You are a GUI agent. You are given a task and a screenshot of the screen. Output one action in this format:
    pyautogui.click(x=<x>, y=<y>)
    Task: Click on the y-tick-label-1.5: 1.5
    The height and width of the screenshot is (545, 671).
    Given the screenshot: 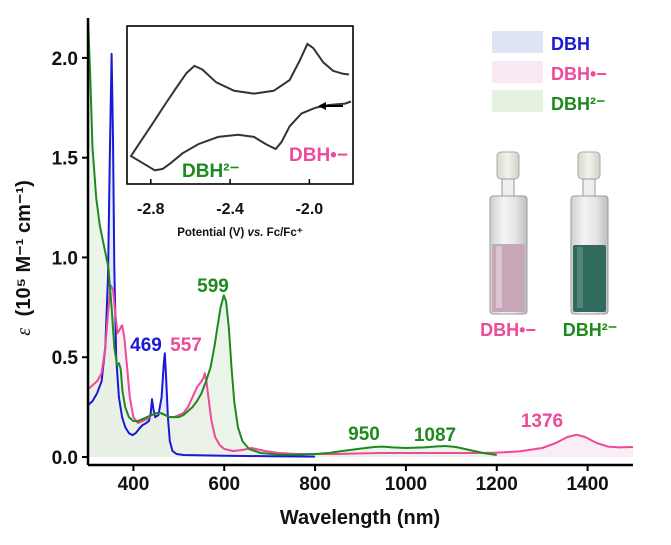 What is the action you would take?
    pyautogui.click(x=65, y=159)
    